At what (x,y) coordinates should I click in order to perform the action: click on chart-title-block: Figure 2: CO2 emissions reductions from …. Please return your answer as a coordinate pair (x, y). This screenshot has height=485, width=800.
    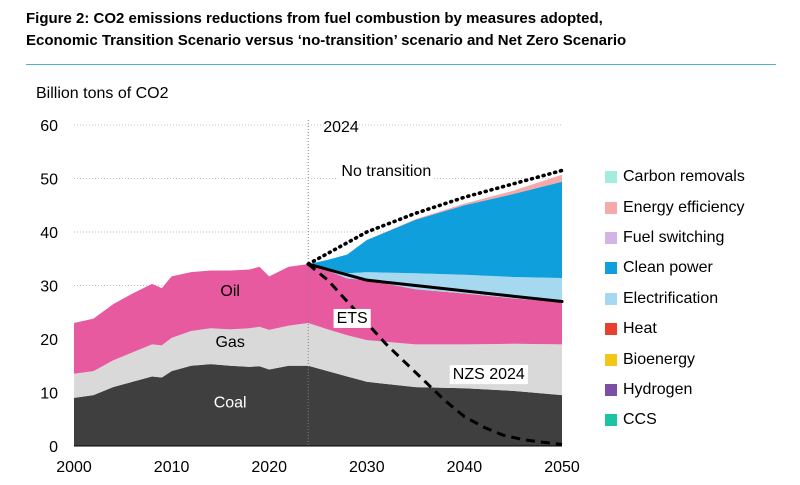
    Looking at the image, I should click on (406, 30).